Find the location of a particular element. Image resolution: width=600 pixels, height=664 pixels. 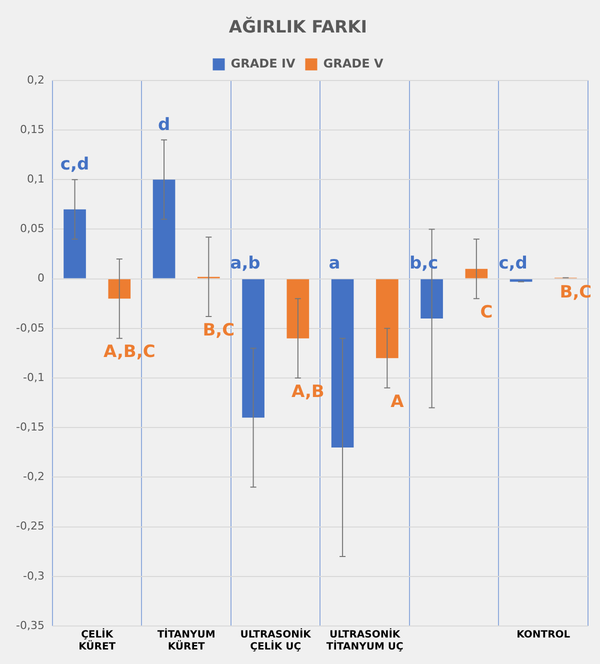

x-tick-label: TİTANYUM KÜRET is located at coordinates (186, 640).